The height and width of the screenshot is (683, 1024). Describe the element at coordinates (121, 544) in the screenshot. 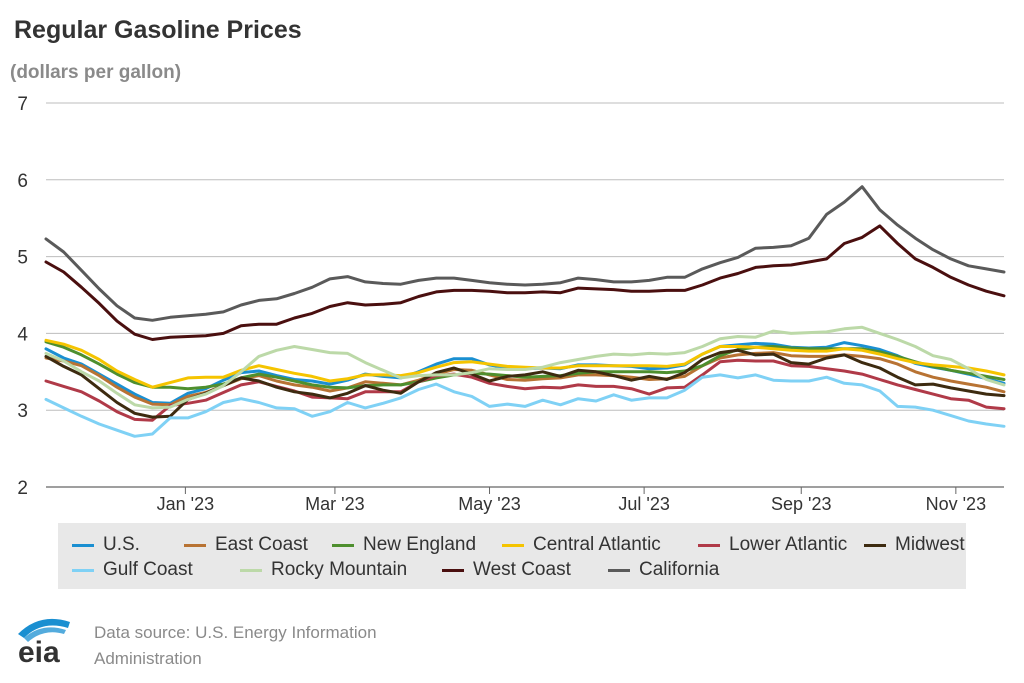

I see `legend-label: U.S.` at that location.